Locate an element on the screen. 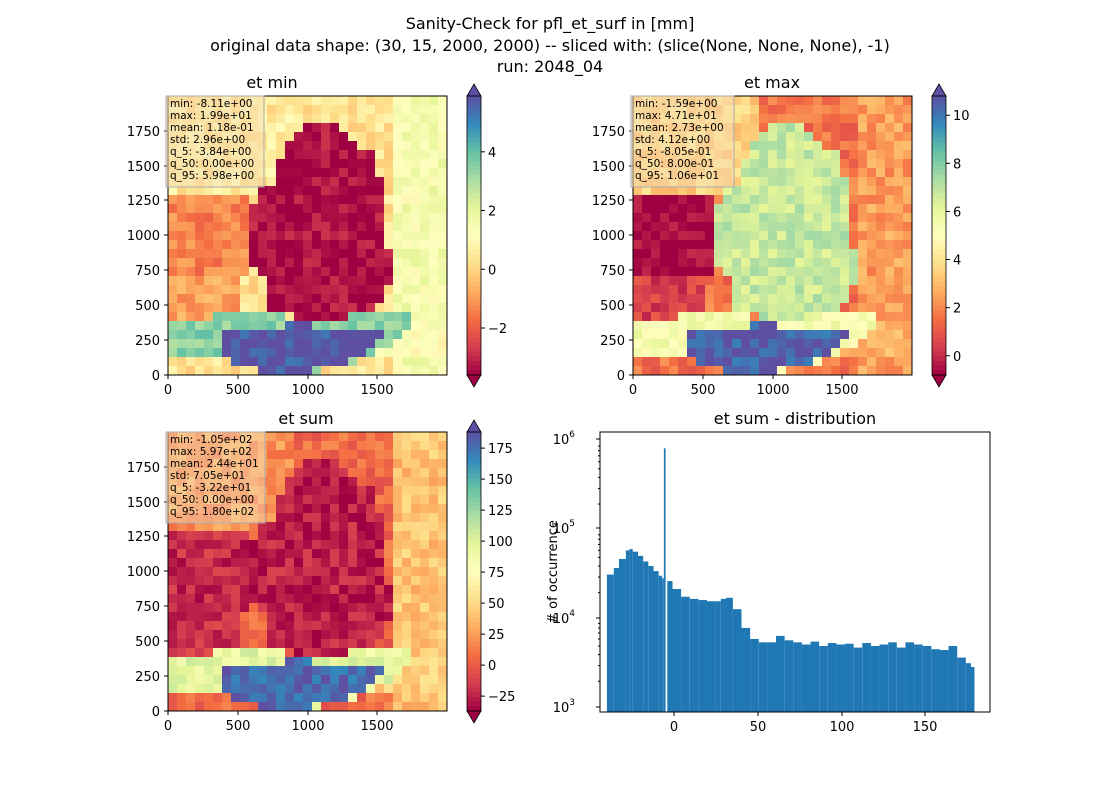  stats-line: q_5: -8.05e-01 is located at coordinates (673, 152).